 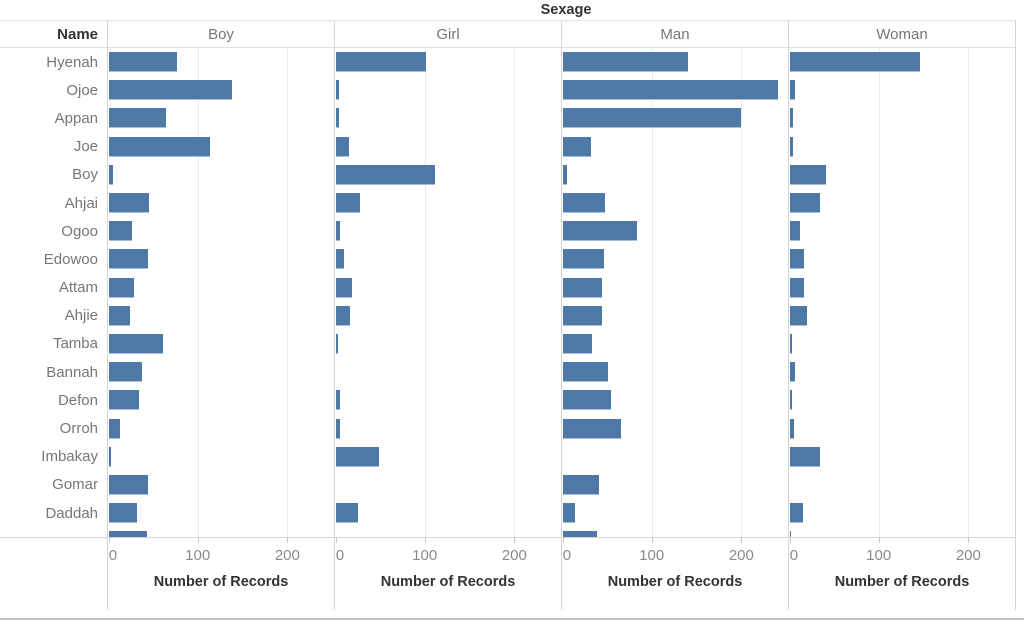 What do you see at coordinates (79, 231) in the screenshot?
I see `row-label: Ogoo` at bounding box center [79, 231].